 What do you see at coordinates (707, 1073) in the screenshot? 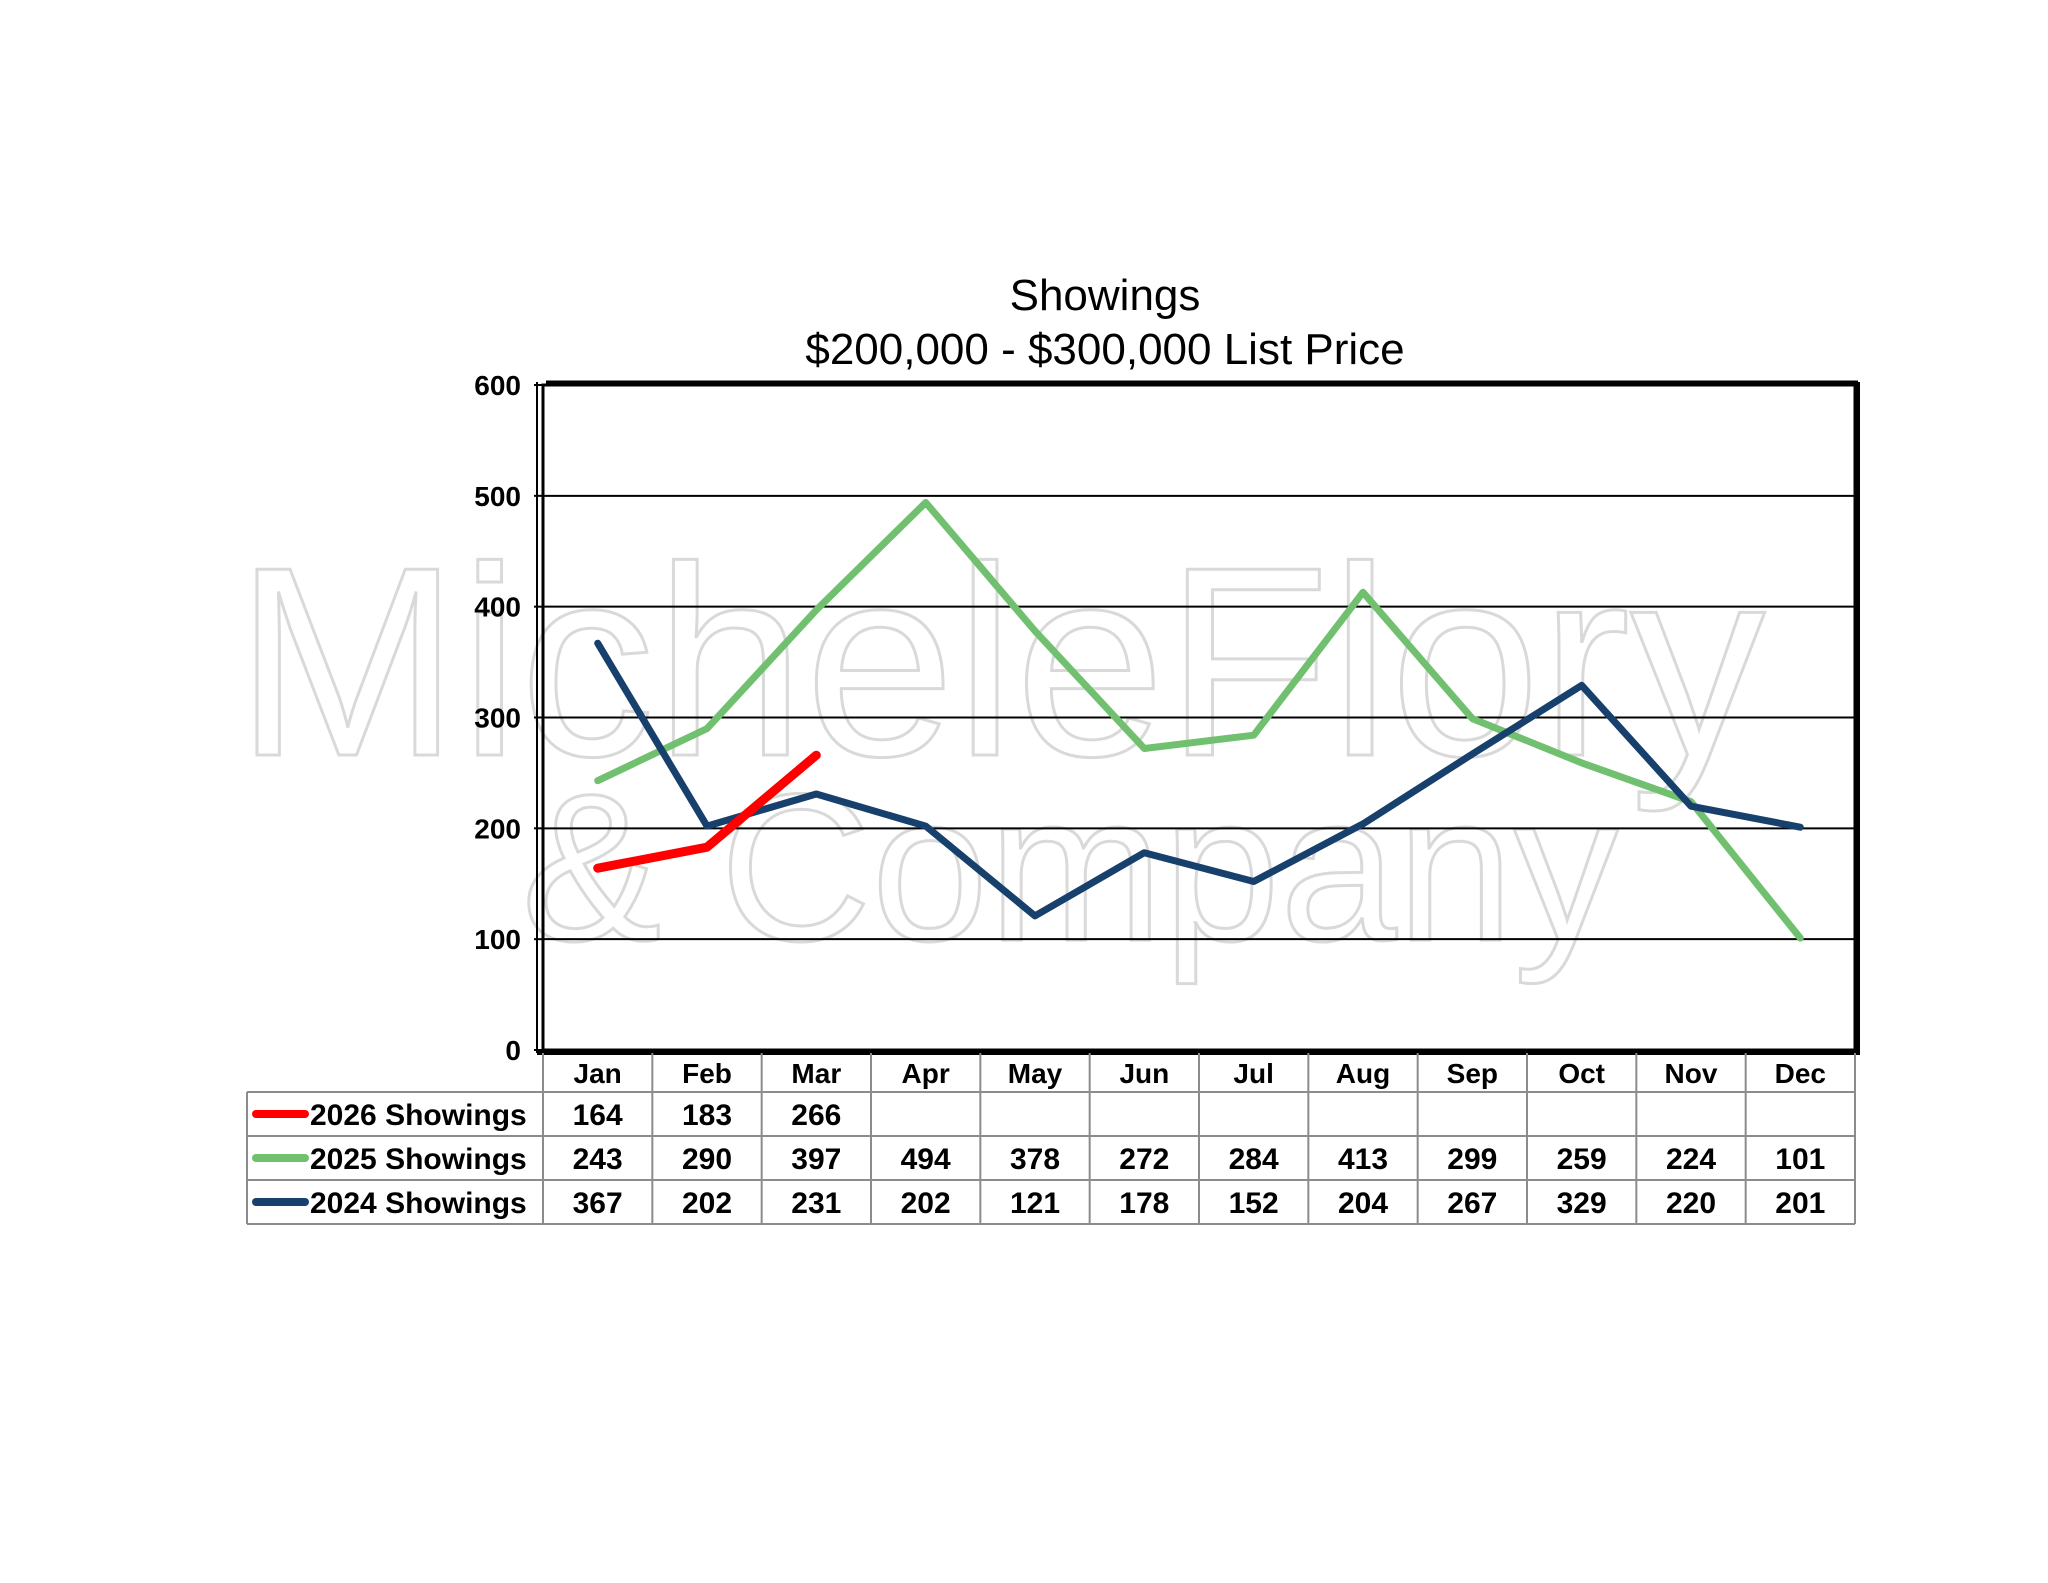
I see `x-tick-label-feb: Feb` at bounding box center [707, 1073].